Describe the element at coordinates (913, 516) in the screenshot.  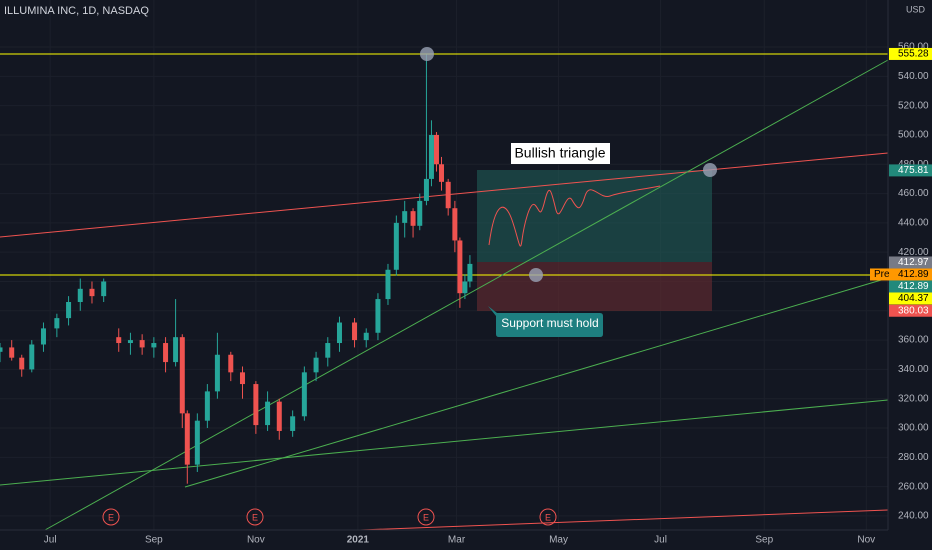
I see `y-tick-label: 240.00` at that location.